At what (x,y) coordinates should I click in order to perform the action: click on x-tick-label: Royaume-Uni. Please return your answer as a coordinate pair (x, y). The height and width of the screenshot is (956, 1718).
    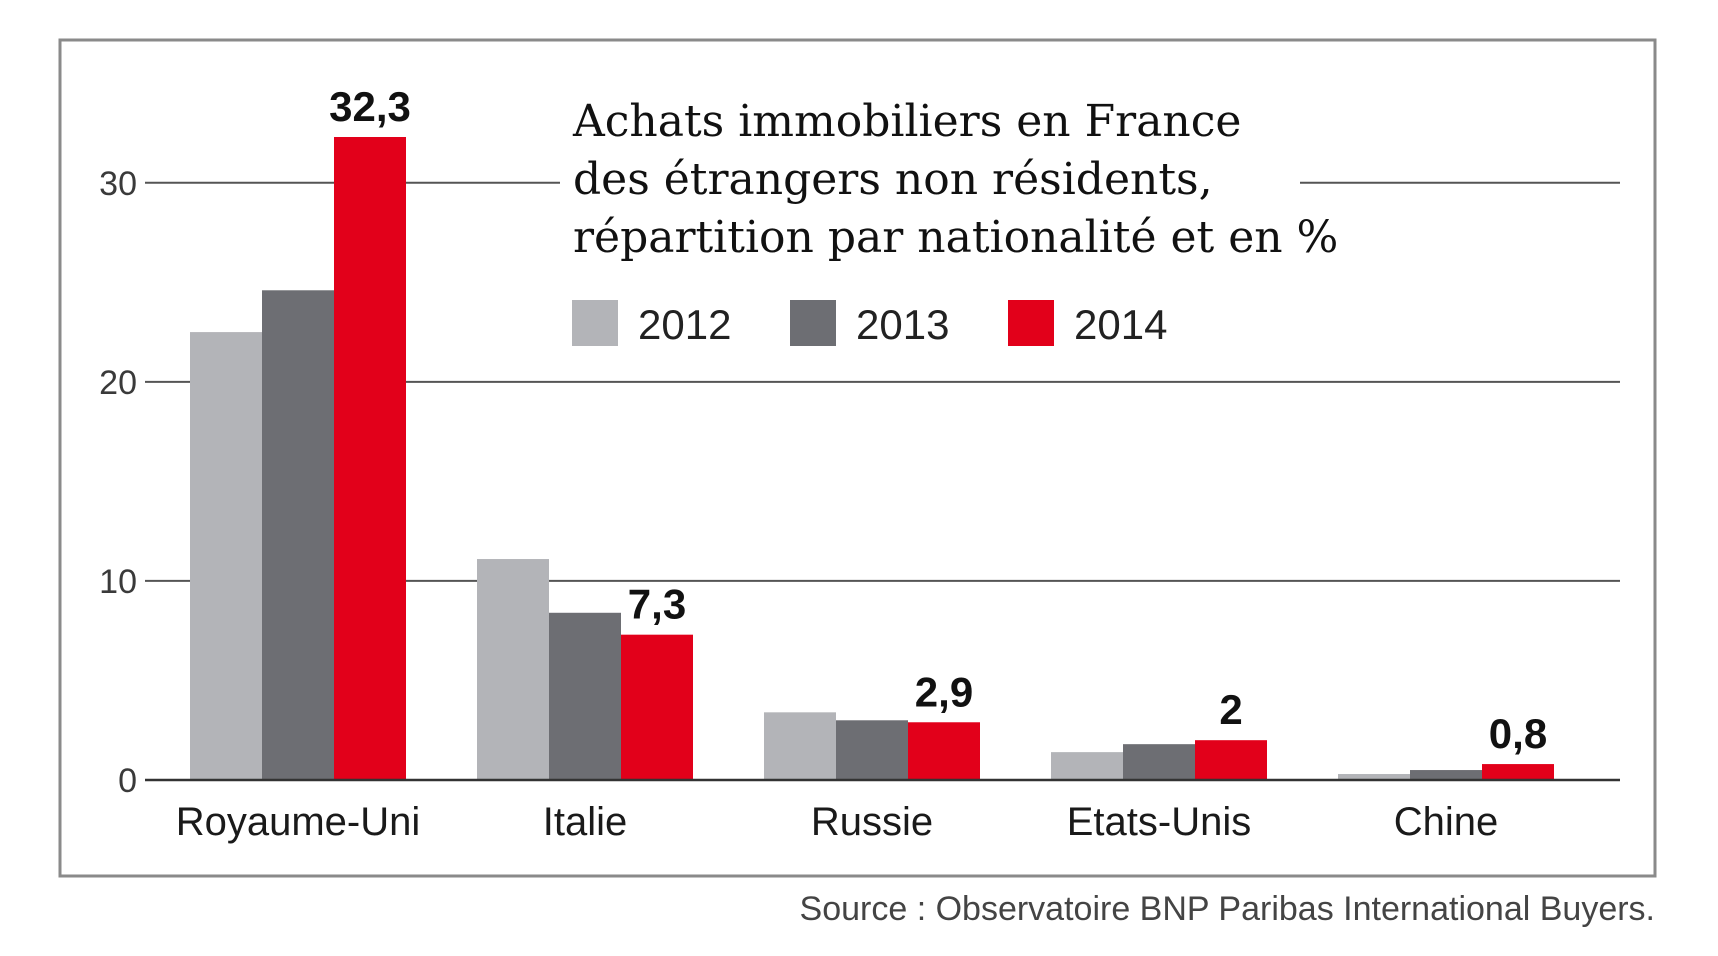
    Looking at the image, I should click on (298, 822).